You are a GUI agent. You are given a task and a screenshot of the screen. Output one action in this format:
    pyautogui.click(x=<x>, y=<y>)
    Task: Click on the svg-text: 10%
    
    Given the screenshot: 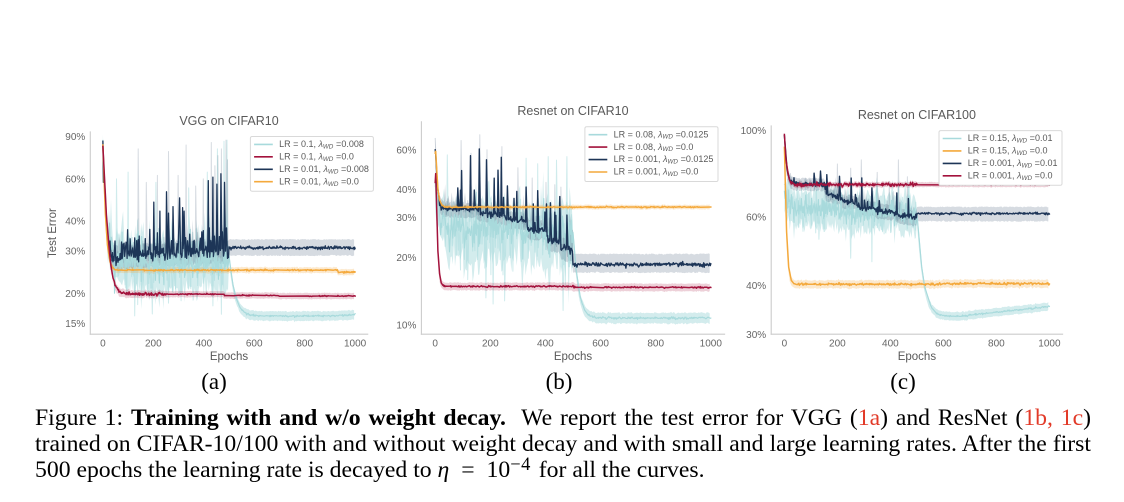 What is the action you would take?
    pyautogui.click(x=406, y=326)
    